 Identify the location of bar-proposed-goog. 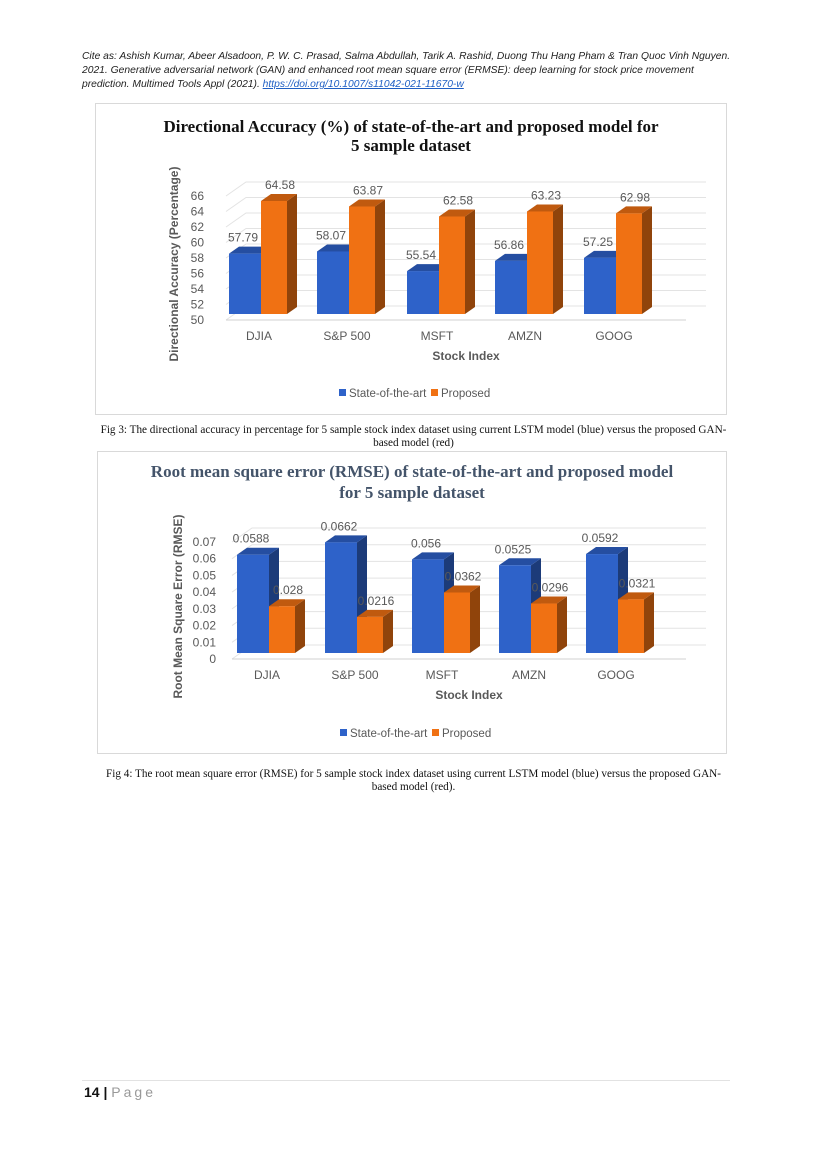
(634, 260).